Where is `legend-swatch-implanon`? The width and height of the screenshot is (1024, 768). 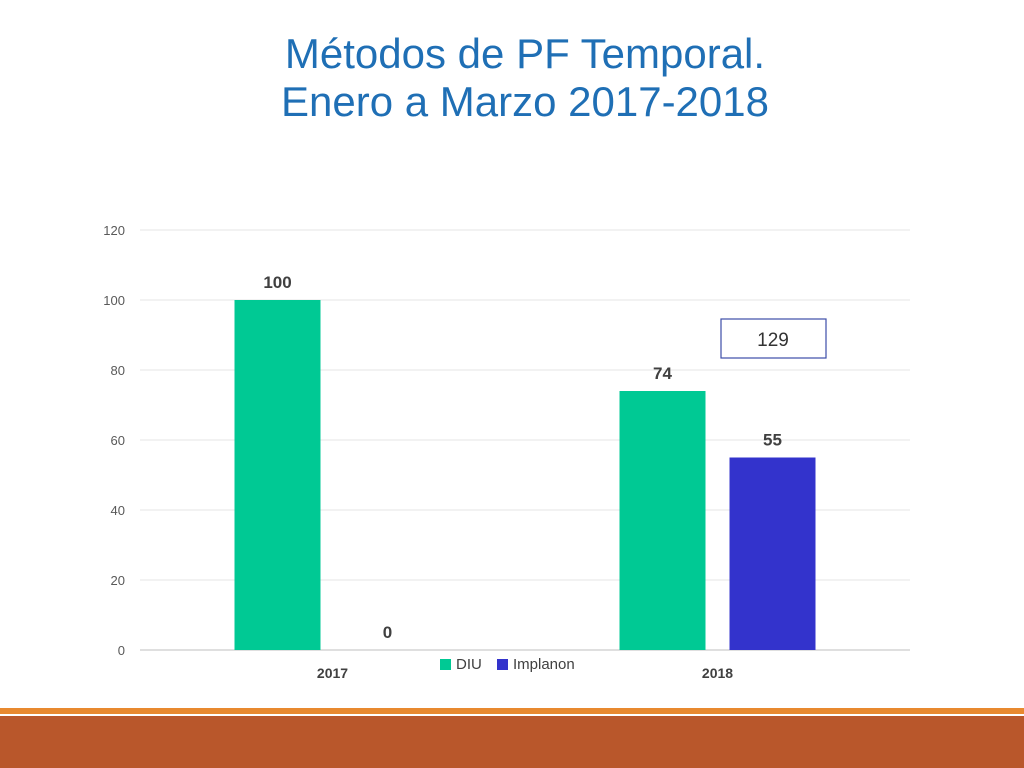
legend-swatch-implanon is located at coordinates (502, 664).